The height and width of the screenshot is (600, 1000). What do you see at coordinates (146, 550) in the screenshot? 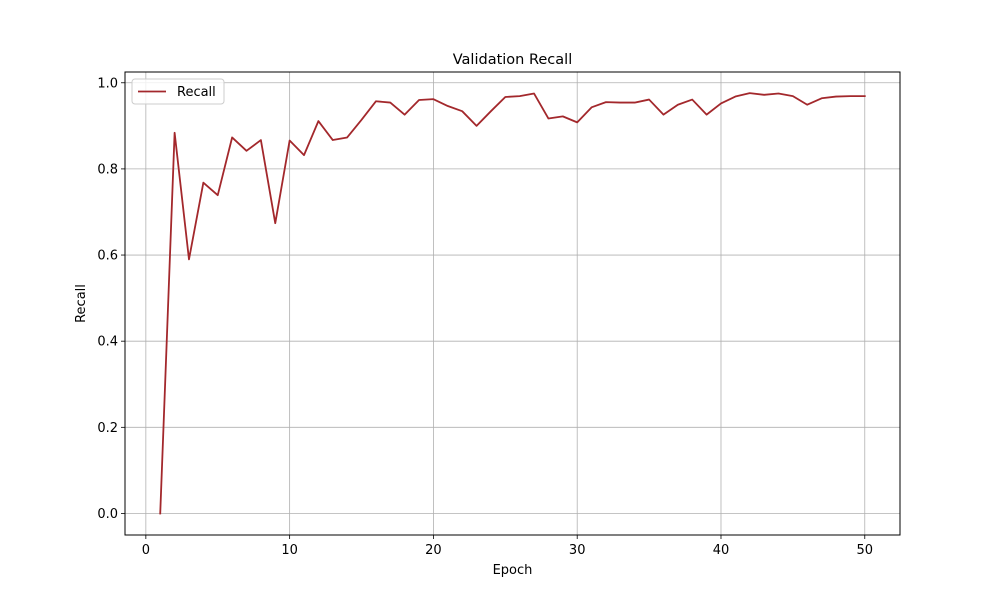
I see `x-tick-label: 0` at bounding box center [146, 550].